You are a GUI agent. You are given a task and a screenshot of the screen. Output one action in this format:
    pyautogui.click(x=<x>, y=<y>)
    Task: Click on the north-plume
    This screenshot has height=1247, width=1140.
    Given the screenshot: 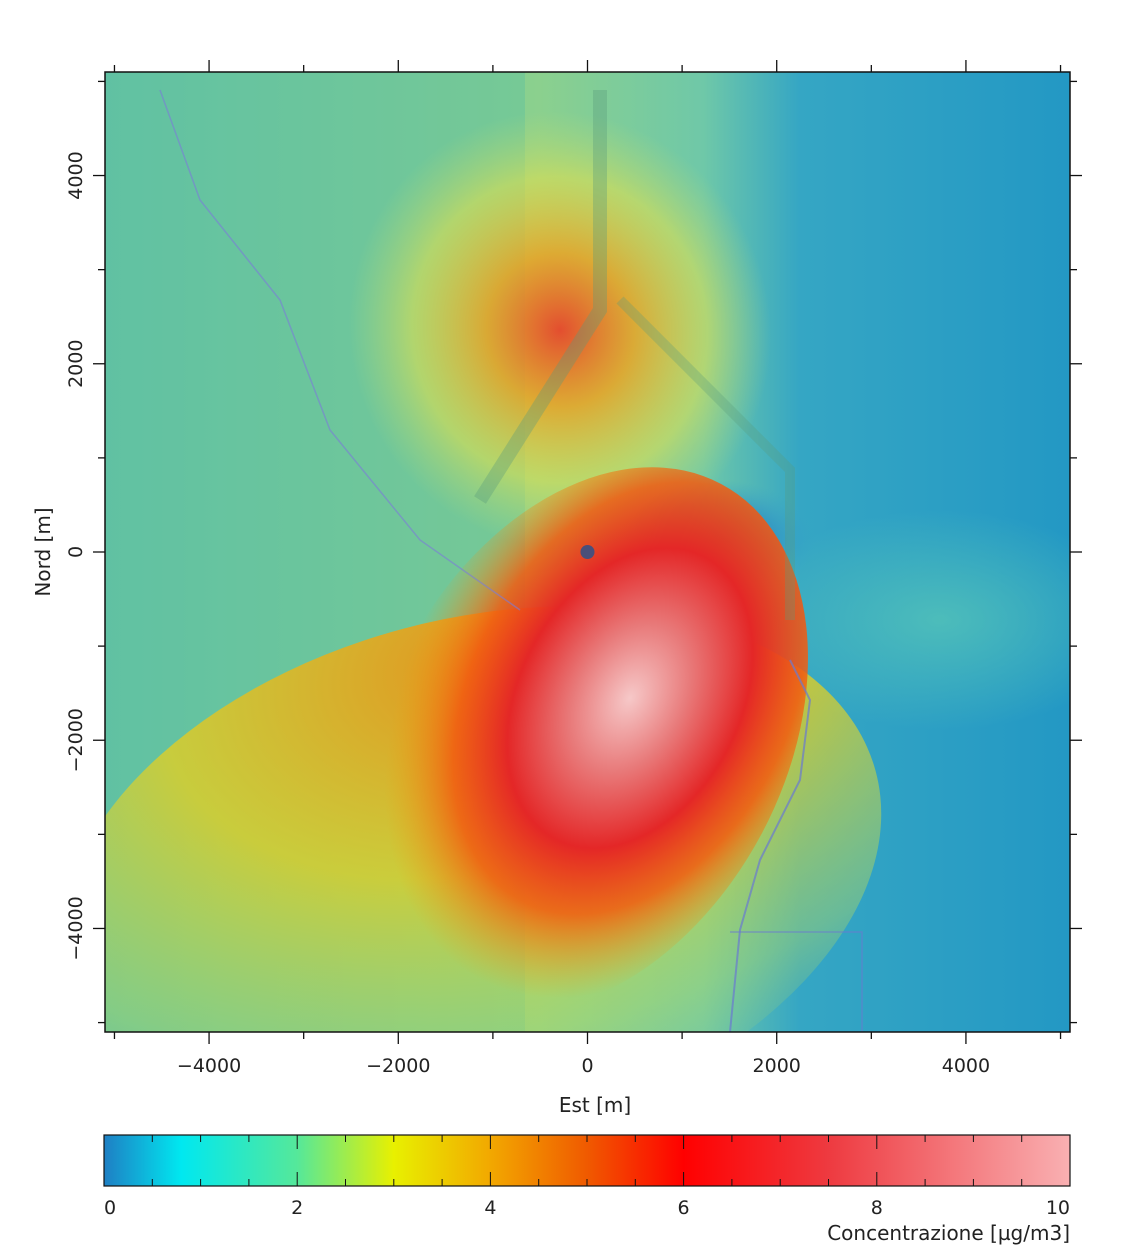 What is the action you would take?
    pyautogui.click(x=560, y=330)
    